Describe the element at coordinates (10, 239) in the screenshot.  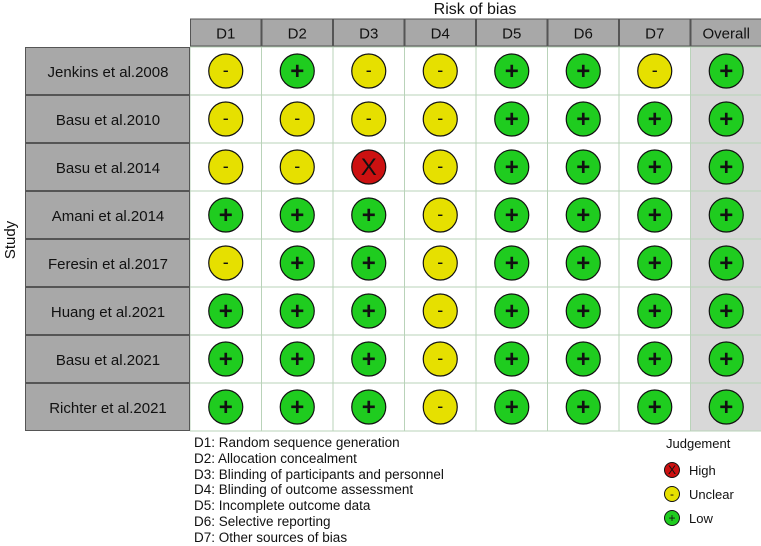
I see `y-axis-label: Study` at that location.